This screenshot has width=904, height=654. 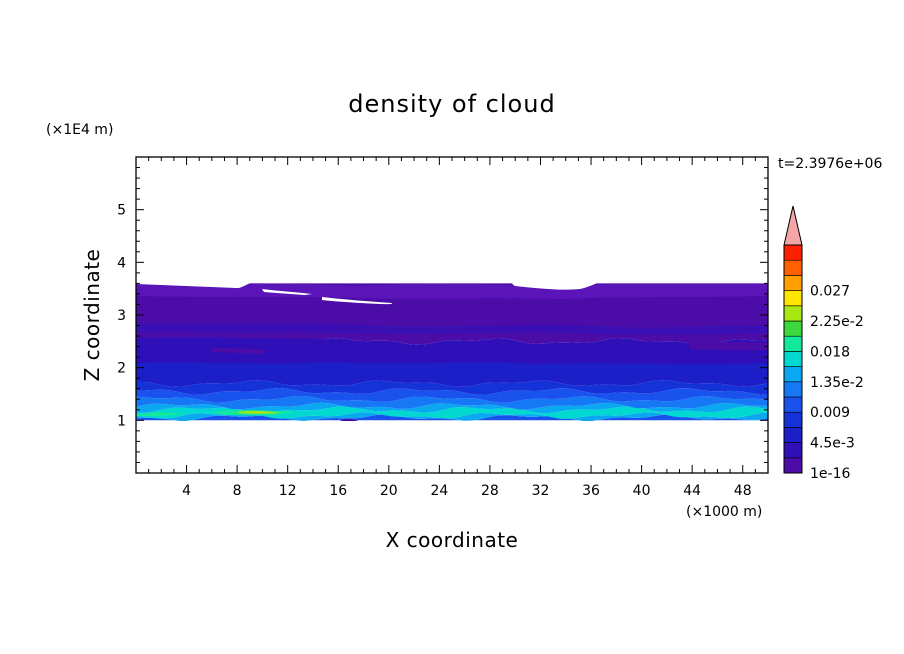 What do you see at coordinates (92, 315) in the screenshot?
I see `y-axis-label: Z coordinate` at bounding box center [92, 315].